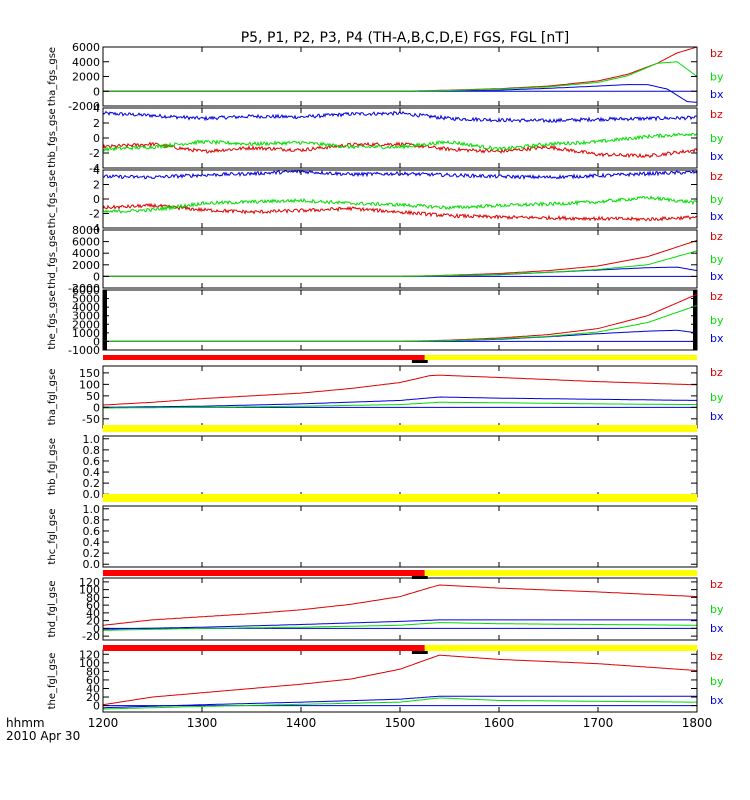 The width and height of the screenshot is (750, 800). Describe the element at coordinates (96, 123) in the screenshot. I see `y-tick-label: 2` at that location.